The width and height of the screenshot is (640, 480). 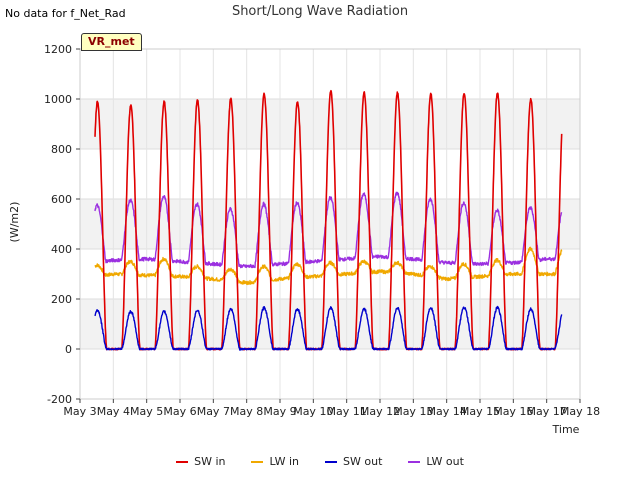 I want to click on x-tick-label: May 9, so click(x=279, y=411).